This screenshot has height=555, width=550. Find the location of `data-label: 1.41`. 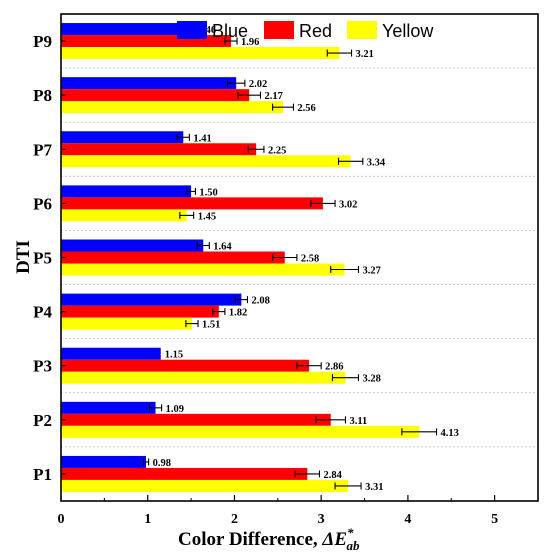

data-label: 1.41 is located at coordinates (202, 138).